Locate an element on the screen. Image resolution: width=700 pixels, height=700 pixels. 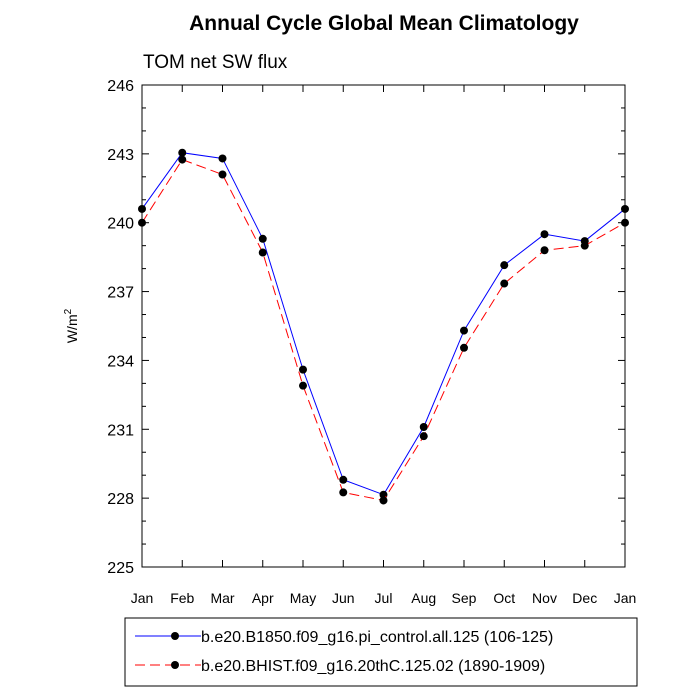
x-tick-label: Nov is located at coordinates (544, 598).